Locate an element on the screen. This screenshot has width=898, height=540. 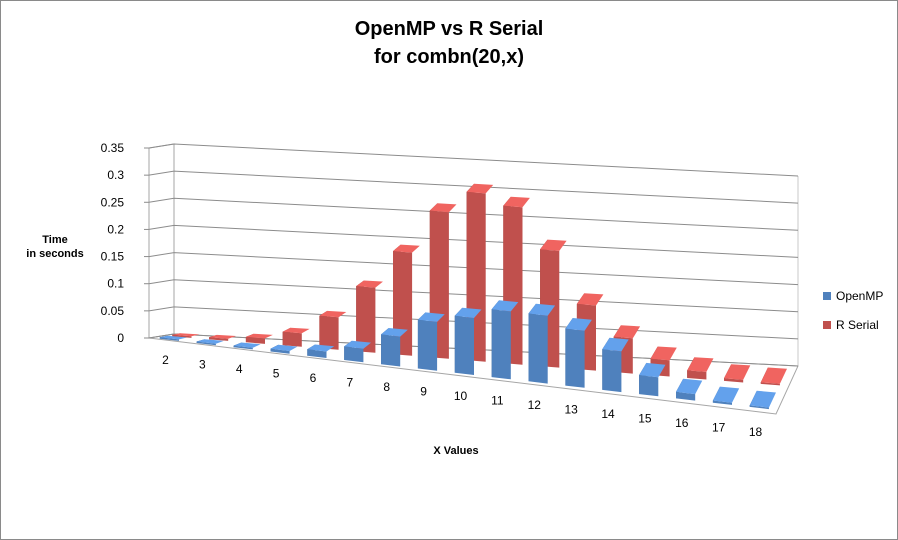
x-tick-label: 7 is located at coordinates (350, 383).